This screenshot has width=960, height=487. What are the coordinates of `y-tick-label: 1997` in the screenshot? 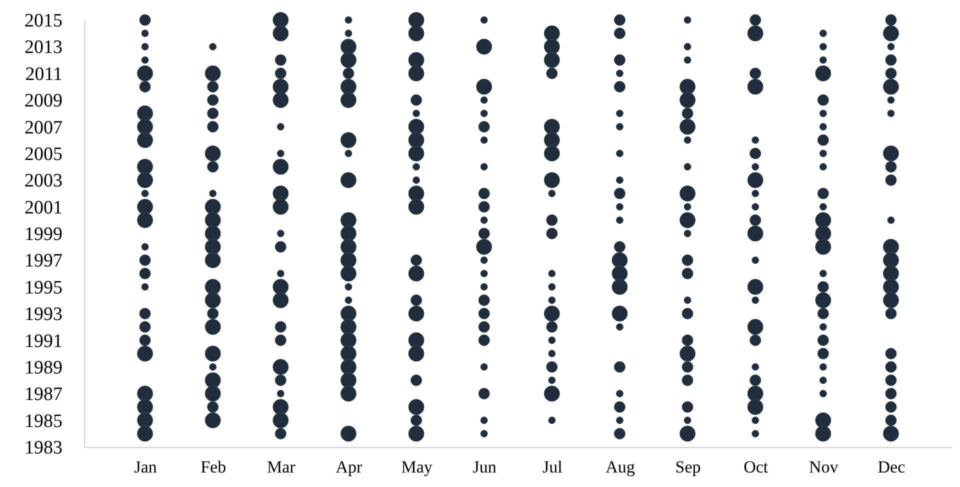 It's located at (43, 261).